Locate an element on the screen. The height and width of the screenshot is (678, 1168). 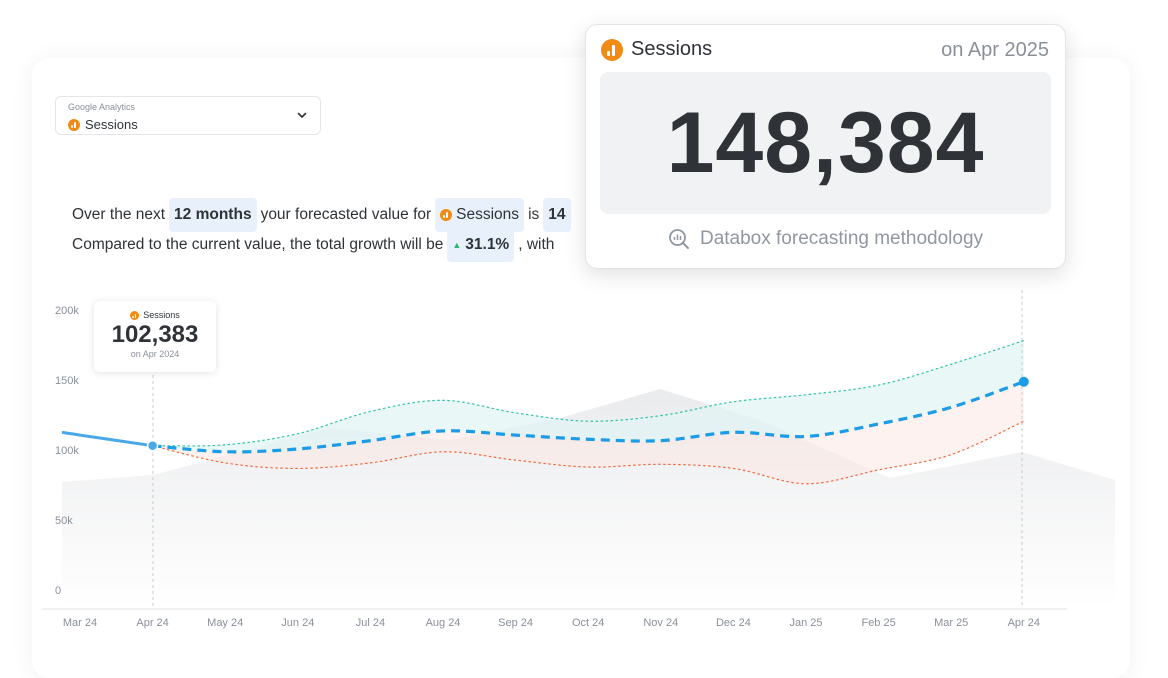
x-tick-label: Sep 24 is located at coordinates (515, 623).